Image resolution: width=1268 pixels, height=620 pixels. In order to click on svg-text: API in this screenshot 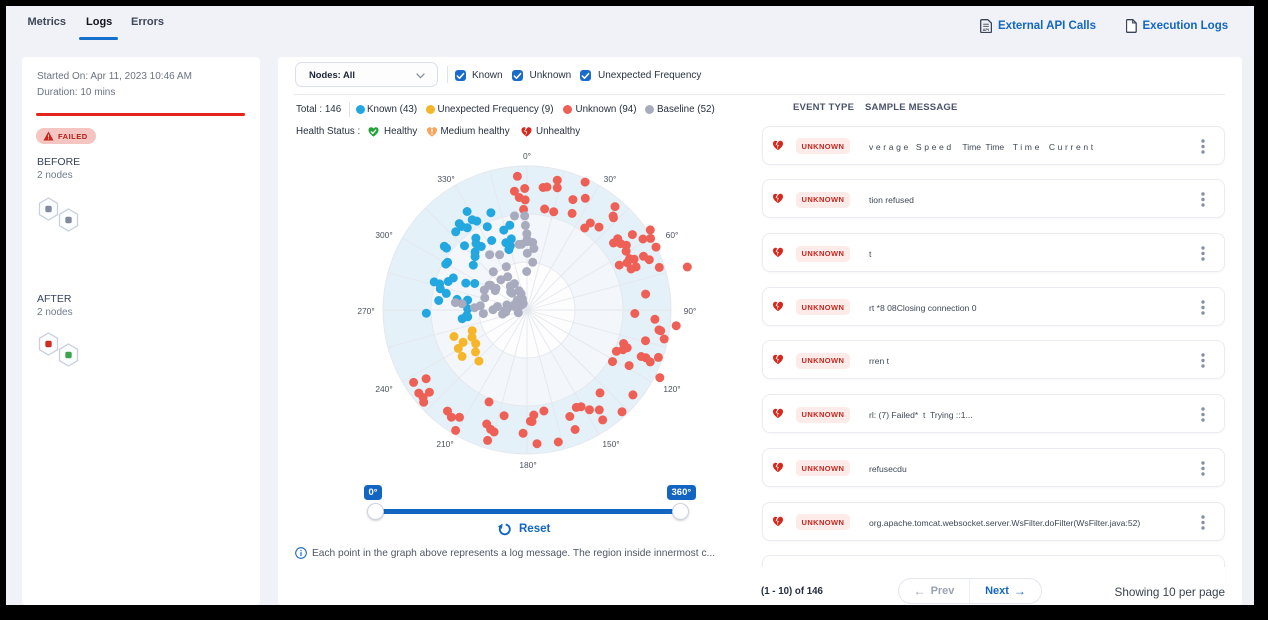, I will do `click(986, 29)`.